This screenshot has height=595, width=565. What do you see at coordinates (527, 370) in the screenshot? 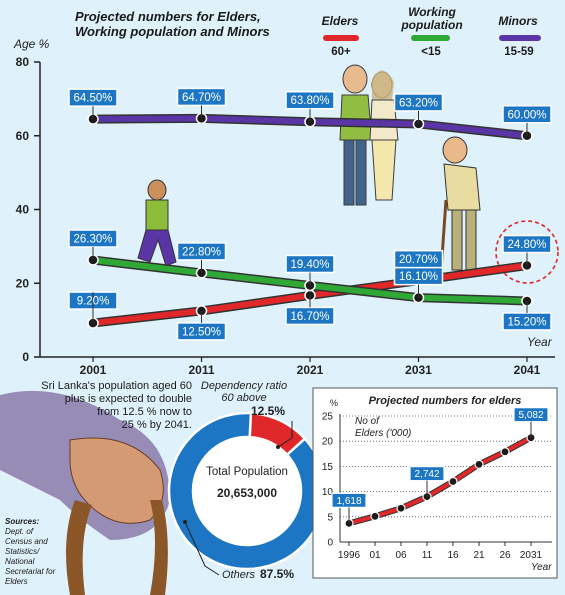
I see `x-tick-label: 2041` at bounding box center [527, 370].